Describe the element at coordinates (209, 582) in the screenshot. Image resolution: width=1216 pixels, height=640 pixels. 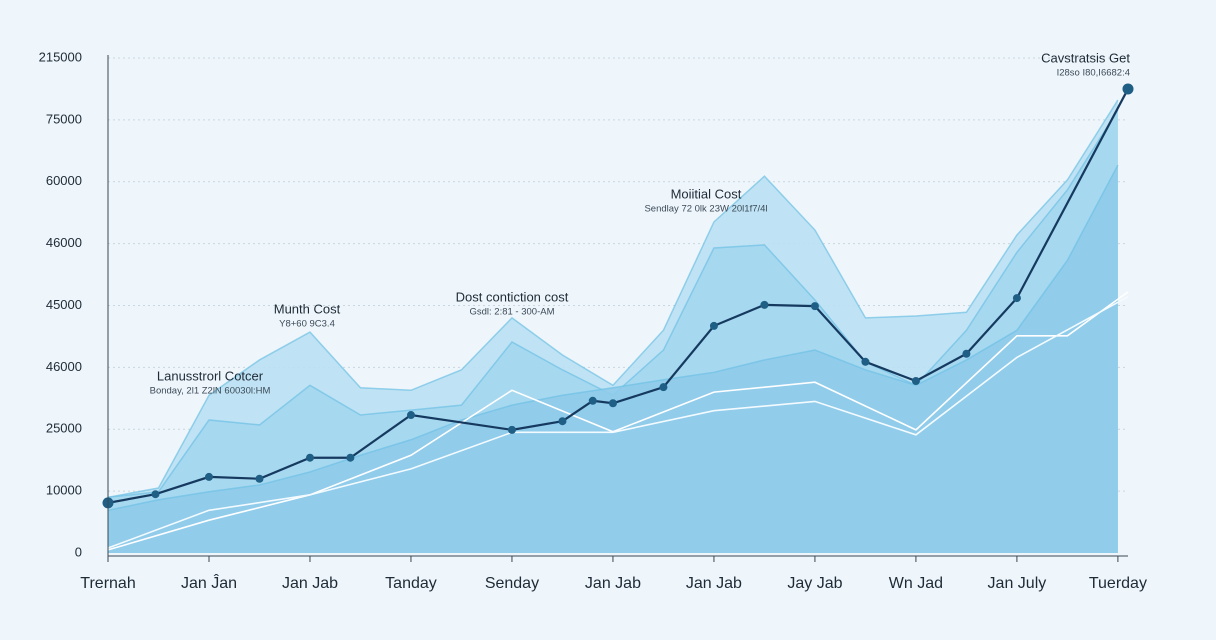
I see `x-tick-label: Jan Ĵan` at that location.